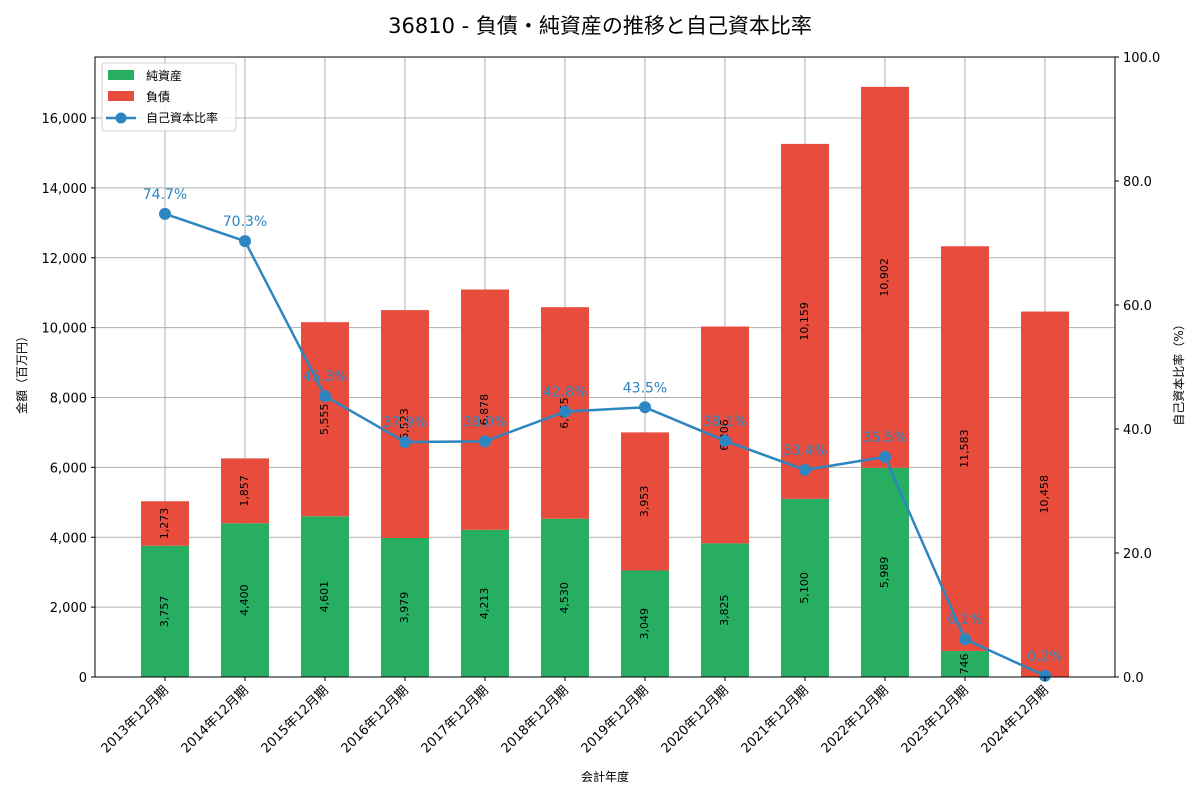  What do you see at coordinates (68, 538) in the screenshot?
I see `y-tick-label: 4,000` at bounding box center [68, 538].